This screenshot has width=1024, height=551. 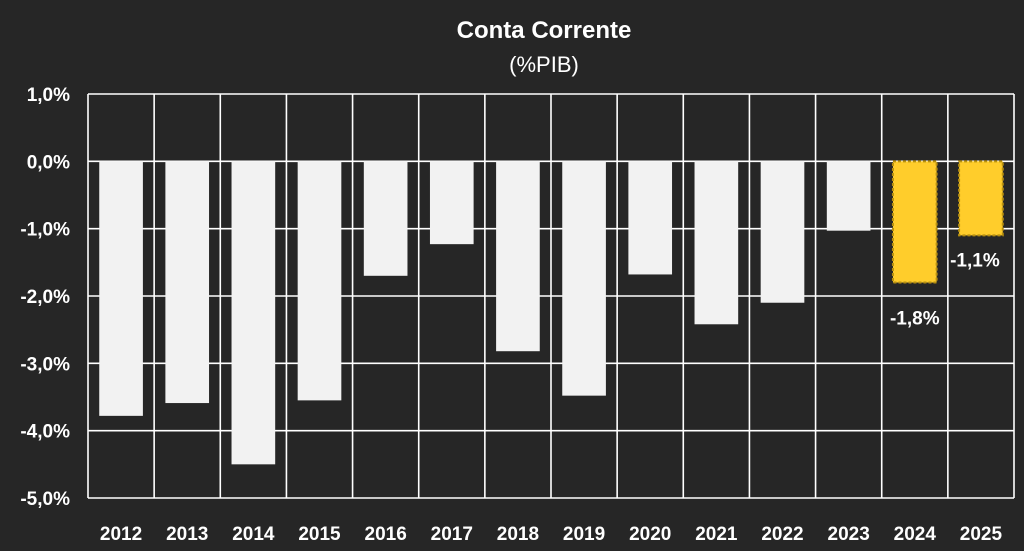 I want to click on x-tick-label: 2013, so click(x=187, y=534).